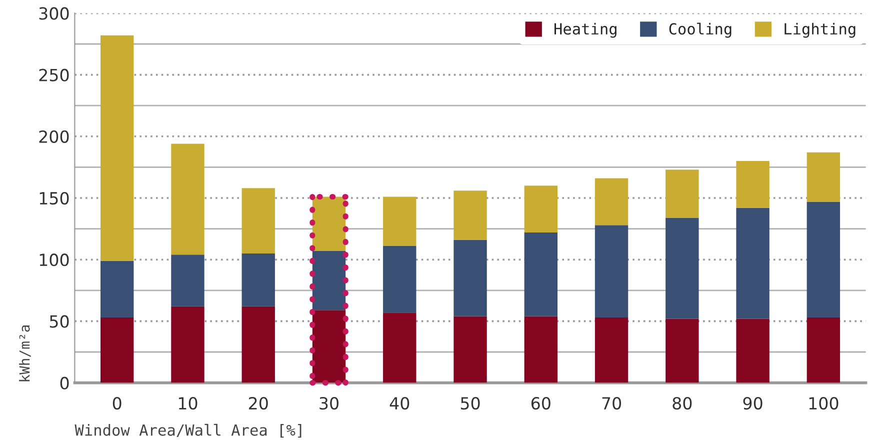 This screenshot has width=879, height=440. What do you see at coordinates (54, 75) in the screenshot?
I see `y-tick-label: 250` at bounding box center [54, 75].